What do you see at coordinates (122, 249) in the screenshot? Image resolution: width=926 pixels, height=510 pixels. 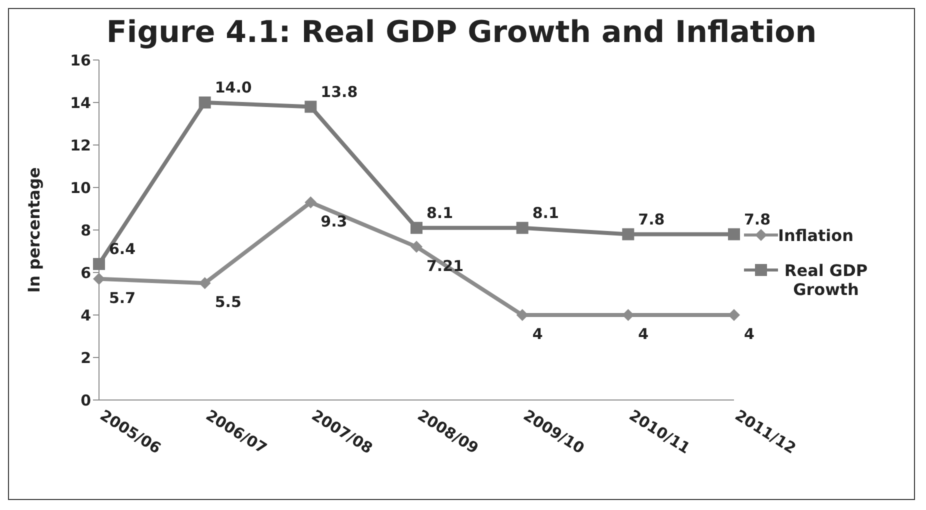 I see `data-label: 6.4` at bounding box center [122, 249].